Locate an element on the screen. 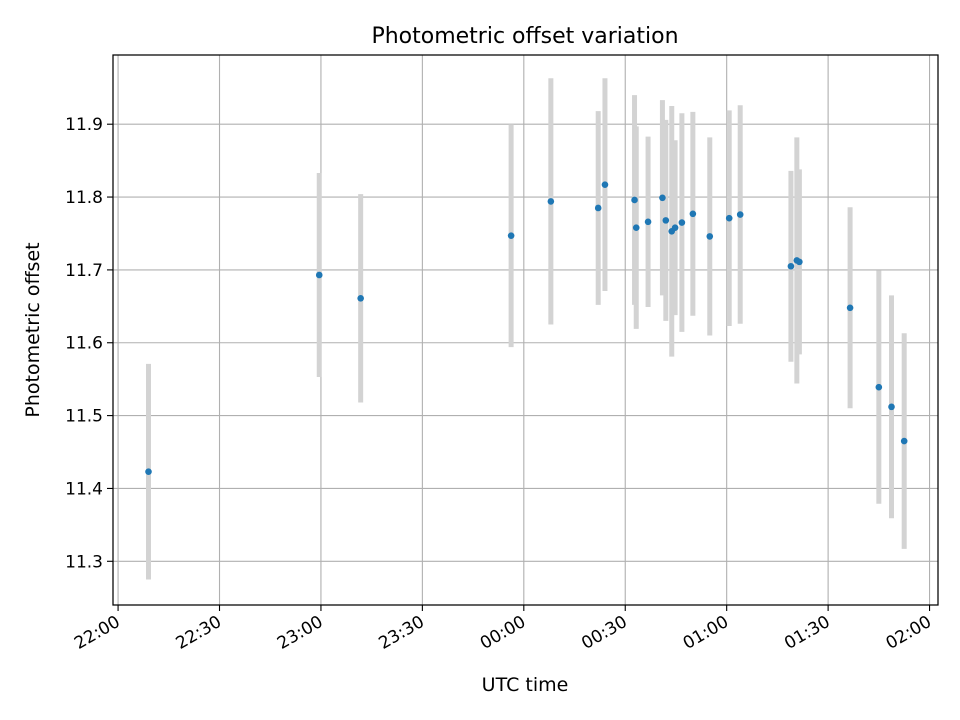 The width and height of the screenshot is (960, 720). y-tick-label: 11.7 is located at coordinates (84, 271).